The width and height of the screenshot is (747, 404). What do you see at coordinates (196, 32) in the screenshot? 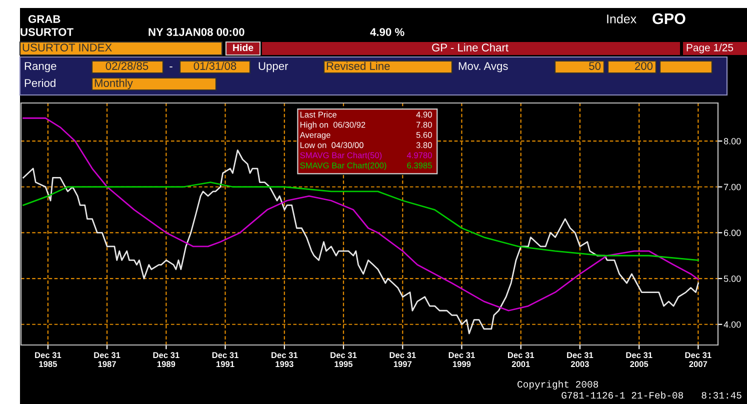
I see `text: NY 31JAN08 00:00` at bounding box center [196, 32].